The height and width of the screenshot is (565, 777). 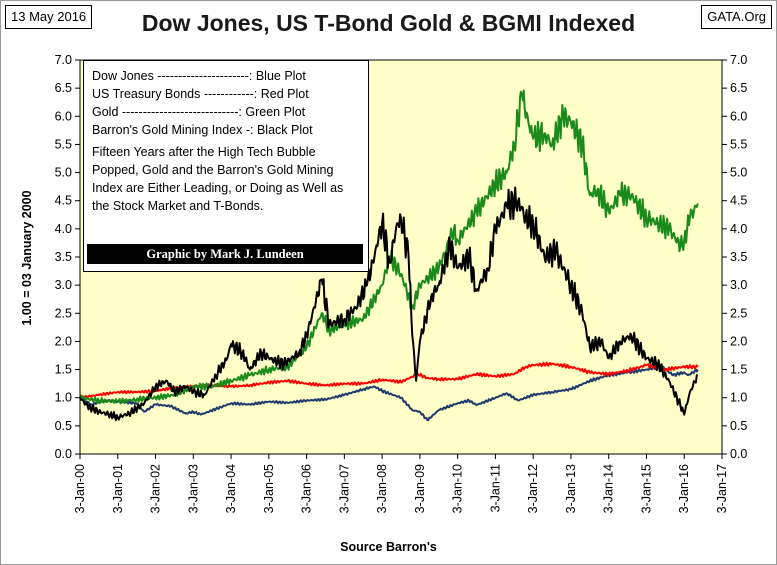 What do you see at coordinates (458, 488) in the screenshot?
I see `x-tick-label: 3-Jan-10` at bounding box center [458, 488].